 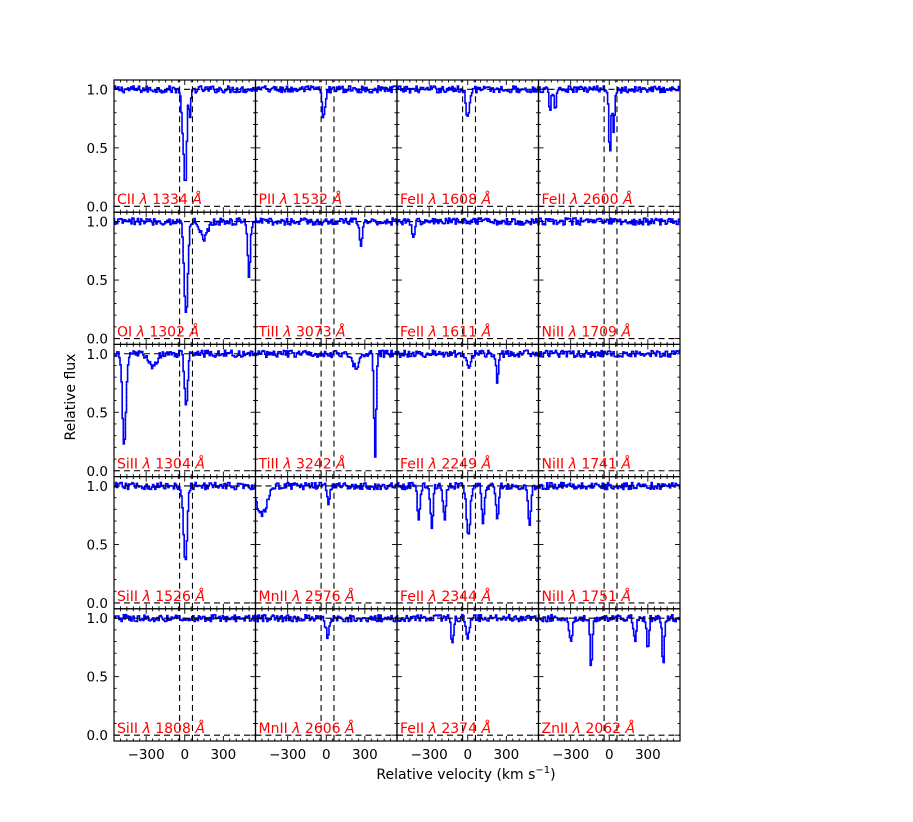 I want to click on y-axis-label: Relative flux, so click(x=71, y=397).